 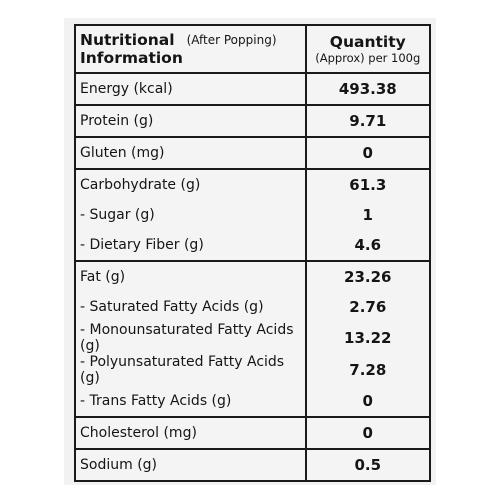 I want to click on row-label: Protein (g), so click(x=190, y=121).